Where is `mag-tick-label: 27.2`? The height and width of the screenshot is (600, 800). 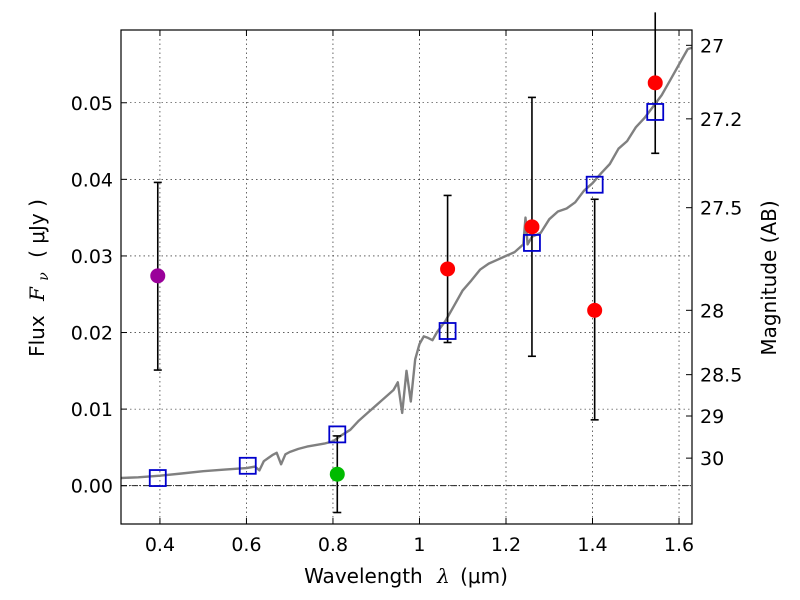
mag-tick-label: 27.2 is located at coordinates (721, 120).